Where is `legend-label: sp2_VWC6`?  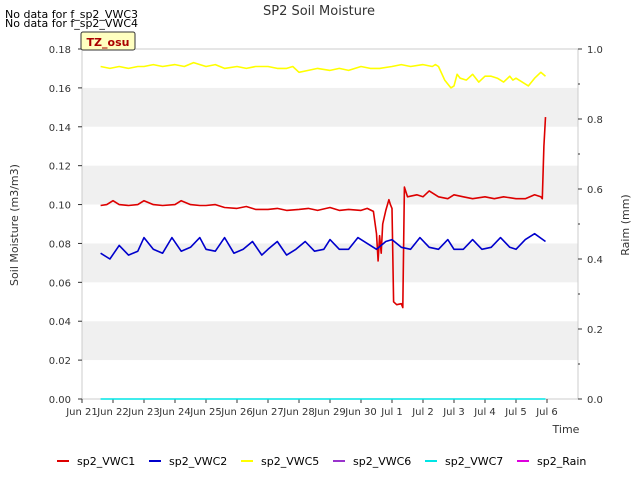 legend-label: sp2_VWC6 is located at coordinates (382, 461).